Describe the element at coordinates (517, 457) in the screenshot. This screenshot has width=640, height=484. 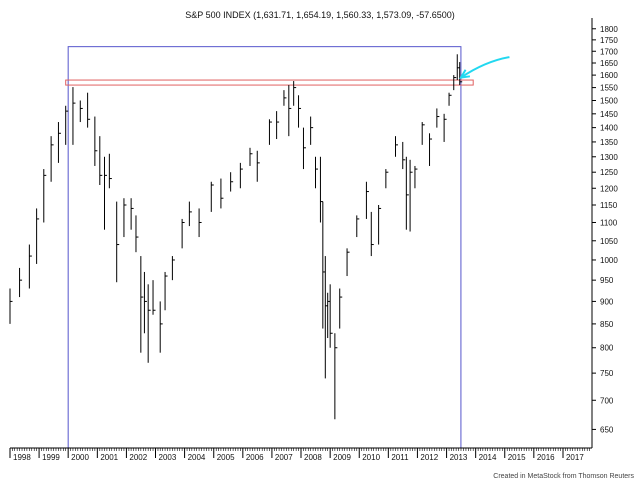
I see `x-tick-label: 2015` at that location.